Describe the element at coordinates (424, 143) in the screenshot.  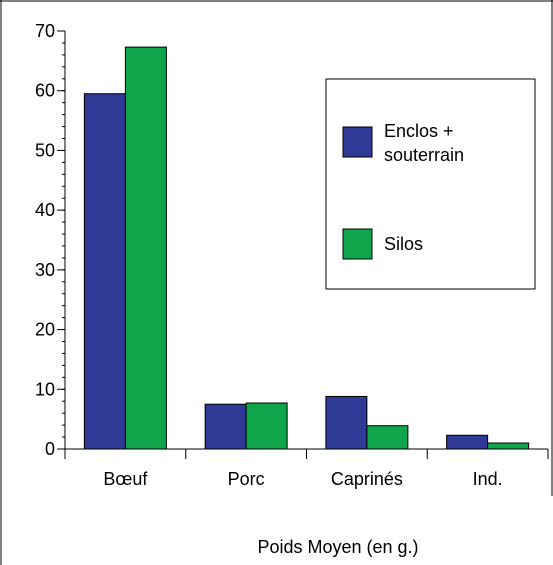
I see `legend-label-enclos: Enclos + souterrain` at that location.